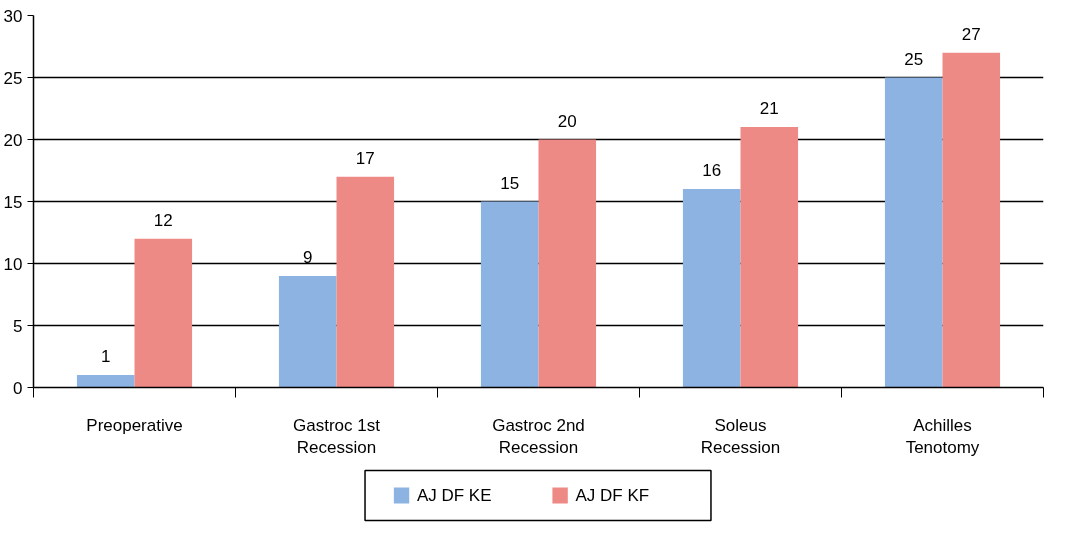 The height and width of the screenshot is (541, 1077). What do you see at coordinates (163, 220) in the screenshot?
I see `data-label: 12` at bounding box center [163, 220].